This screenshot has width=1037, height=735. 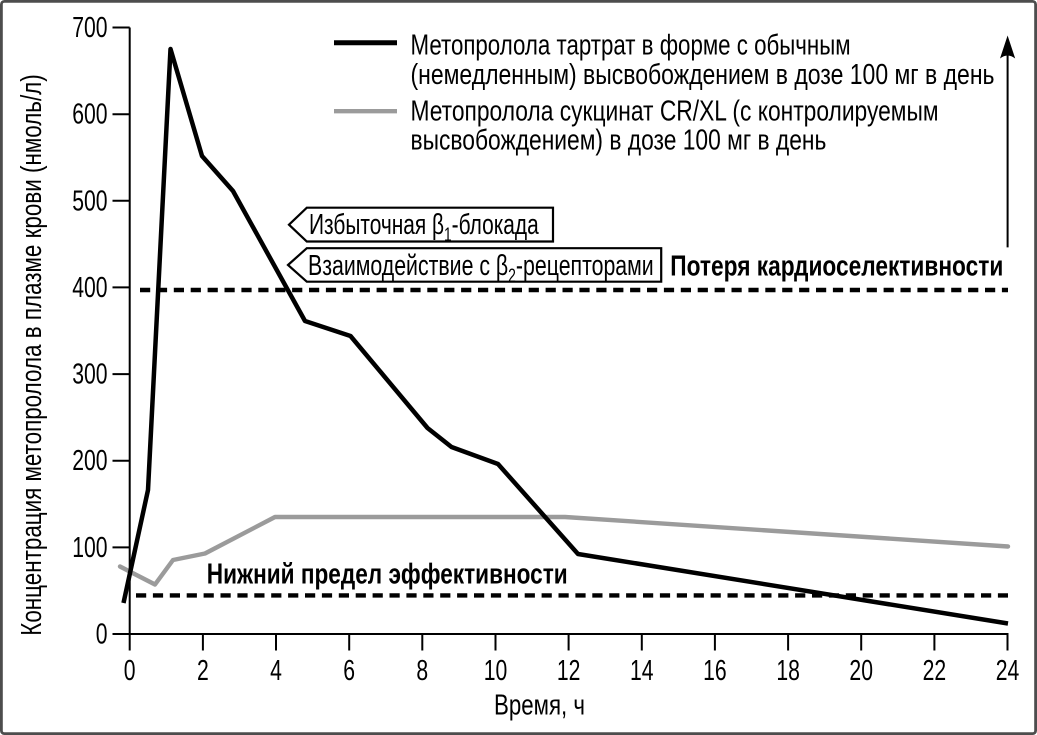 What do you see at coordinates (276, 671) in the screenshot?
I see `svg-text: 4` at bounding box center [276, 671].